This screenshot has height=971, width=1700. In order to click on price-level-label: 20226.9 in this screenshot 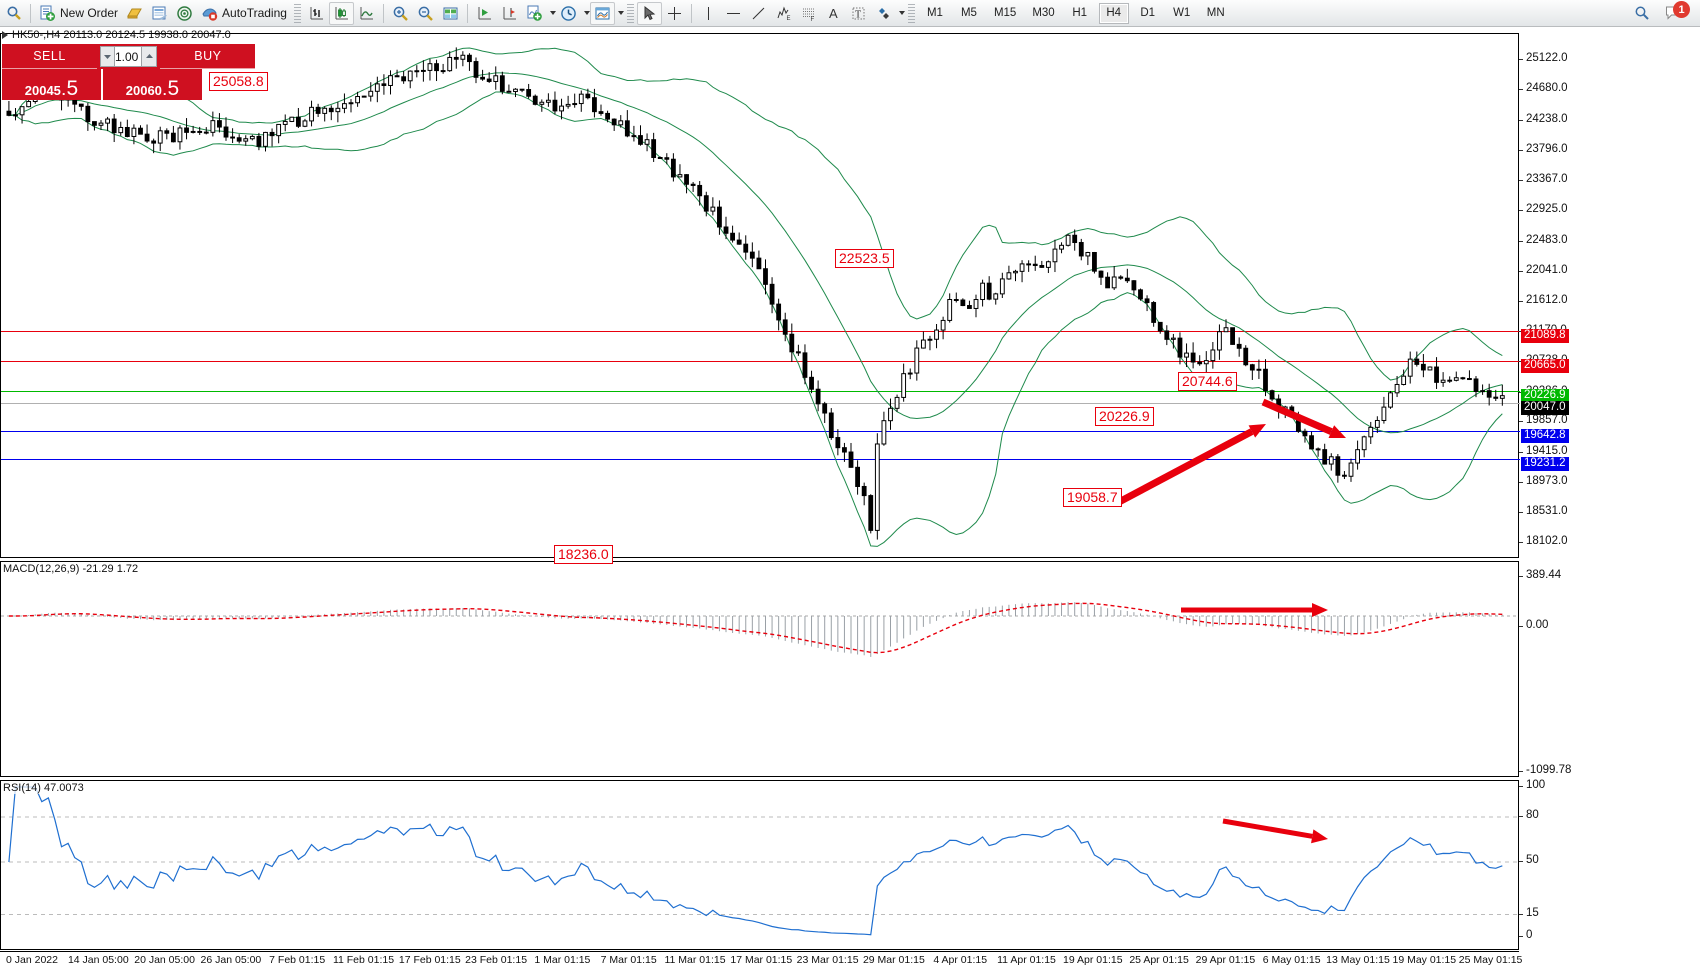, I will do `click(1545, 395)`.